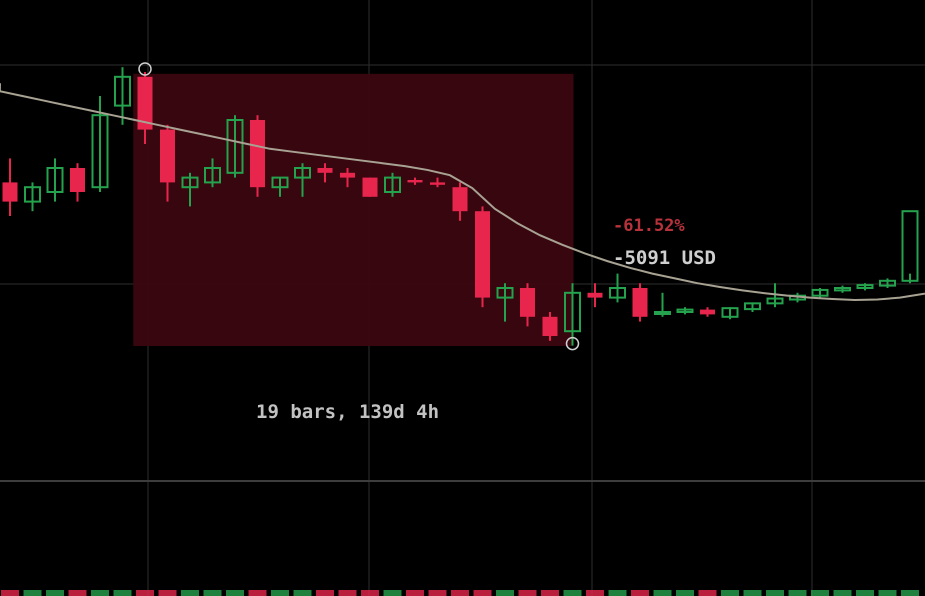 The image size is (925, 596). I want to click on measure-end-marker, so click(572, 343).